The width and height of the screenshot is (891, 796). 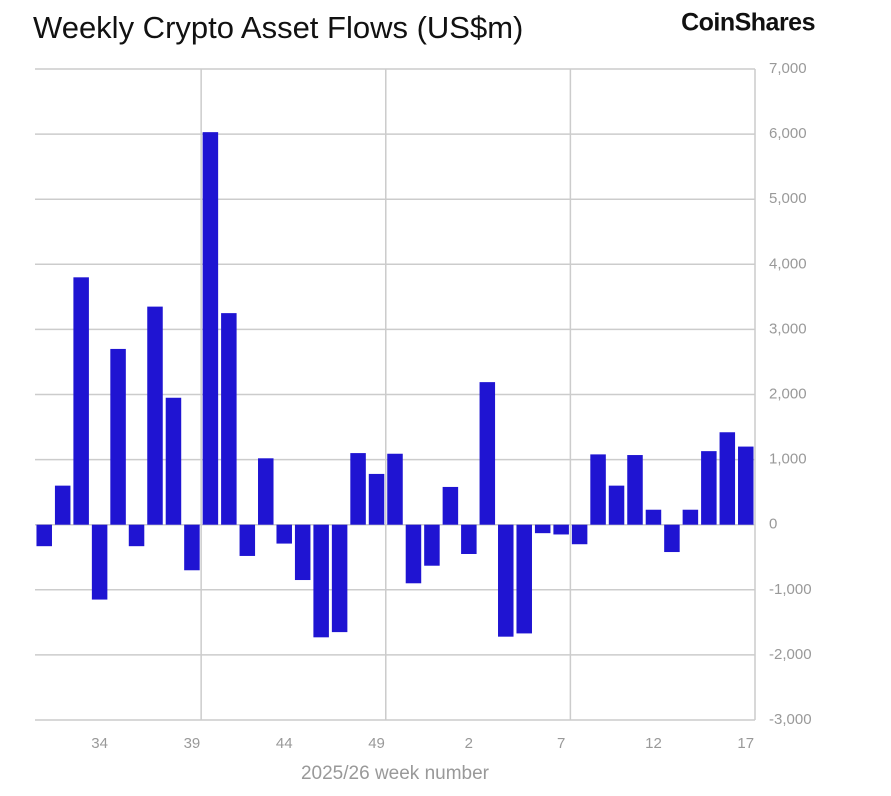 I want to click on chart-title: Weekly Crypto Asset Flows (US$m), so click(x=278, y=27).